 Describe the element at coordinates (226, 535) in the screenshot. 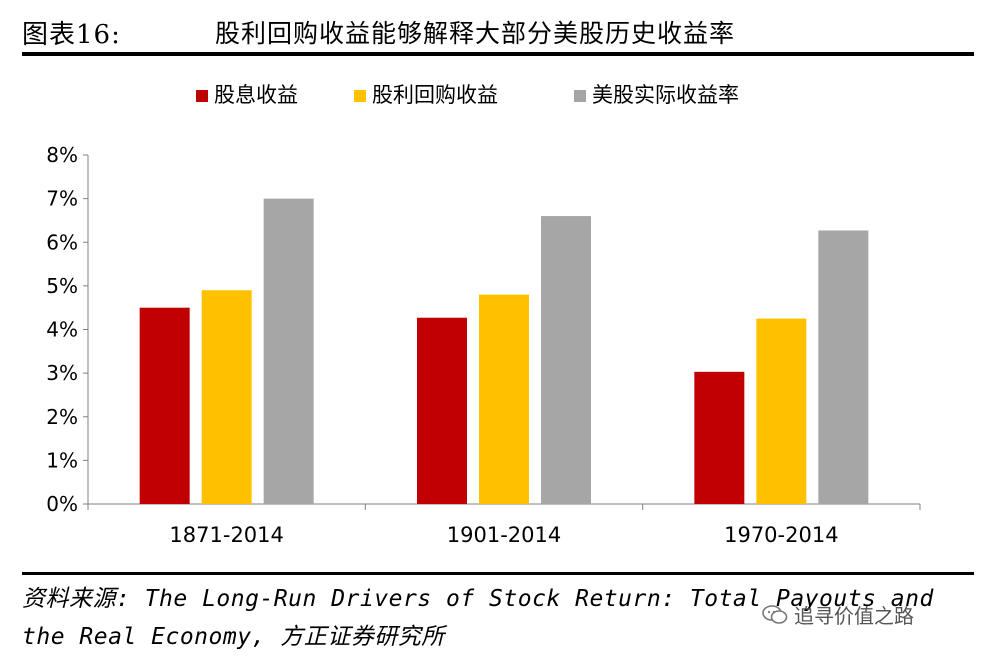

I see `x-tick-label: 1871-2014` at that location.